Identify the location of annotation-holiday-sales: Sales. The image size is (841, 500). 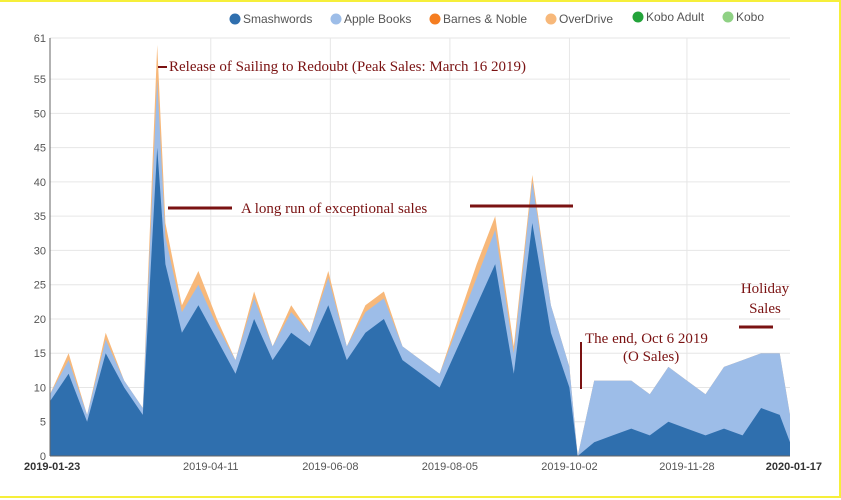
(765, 309).